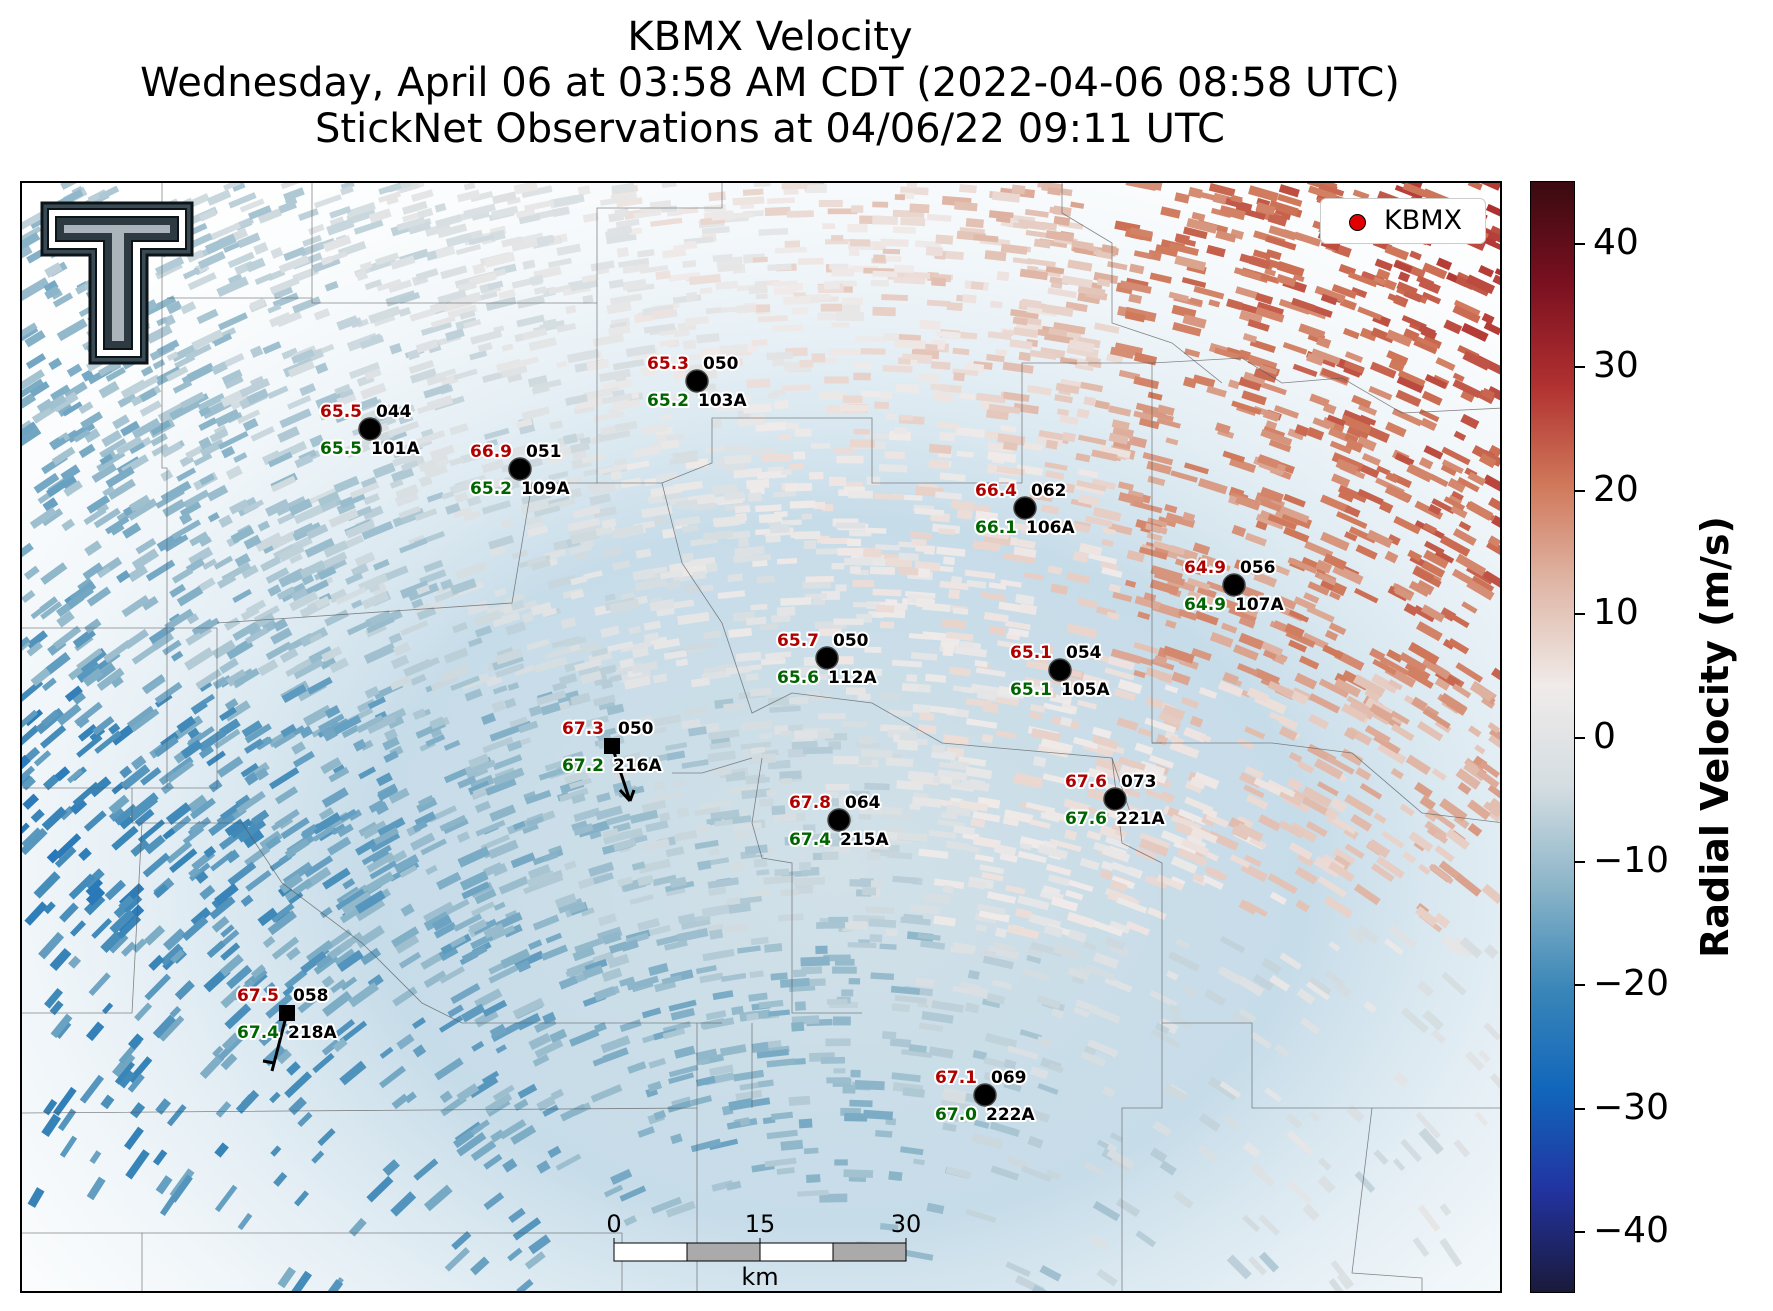  What do you see at coordinates (1631, 984) in the screenshot?
I see `colorbar-tick-label: −20` at bounding box center [1631, 984].